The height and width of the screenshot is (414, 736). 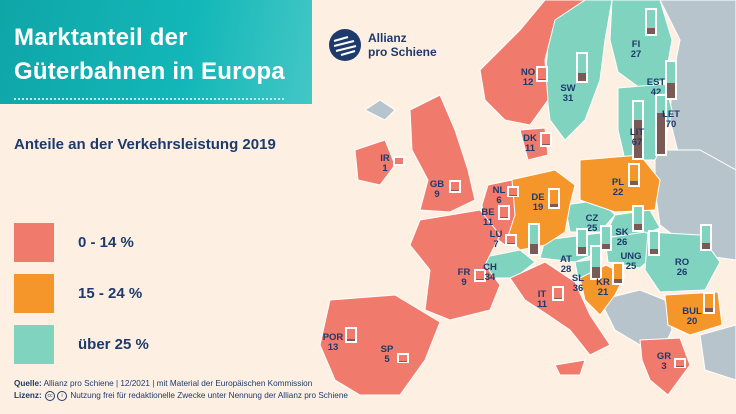 What do you see at coordinates (578, 288) in the screenshot?
I see `country-value: 36` at bounding box center [578, 288].